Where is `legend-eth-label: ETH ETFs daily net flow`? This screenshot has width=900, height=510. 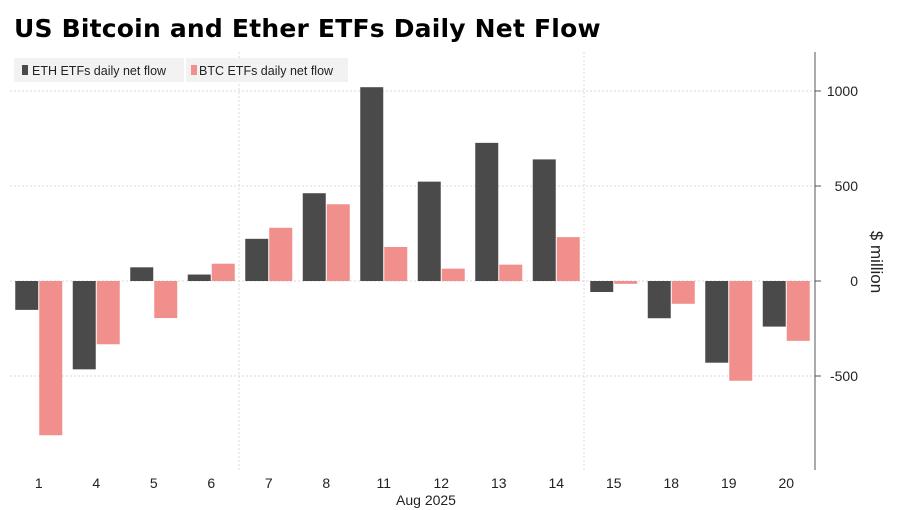 legend-eth-label: ETH ETFs daily net flow is located at coordinates (99, 71).